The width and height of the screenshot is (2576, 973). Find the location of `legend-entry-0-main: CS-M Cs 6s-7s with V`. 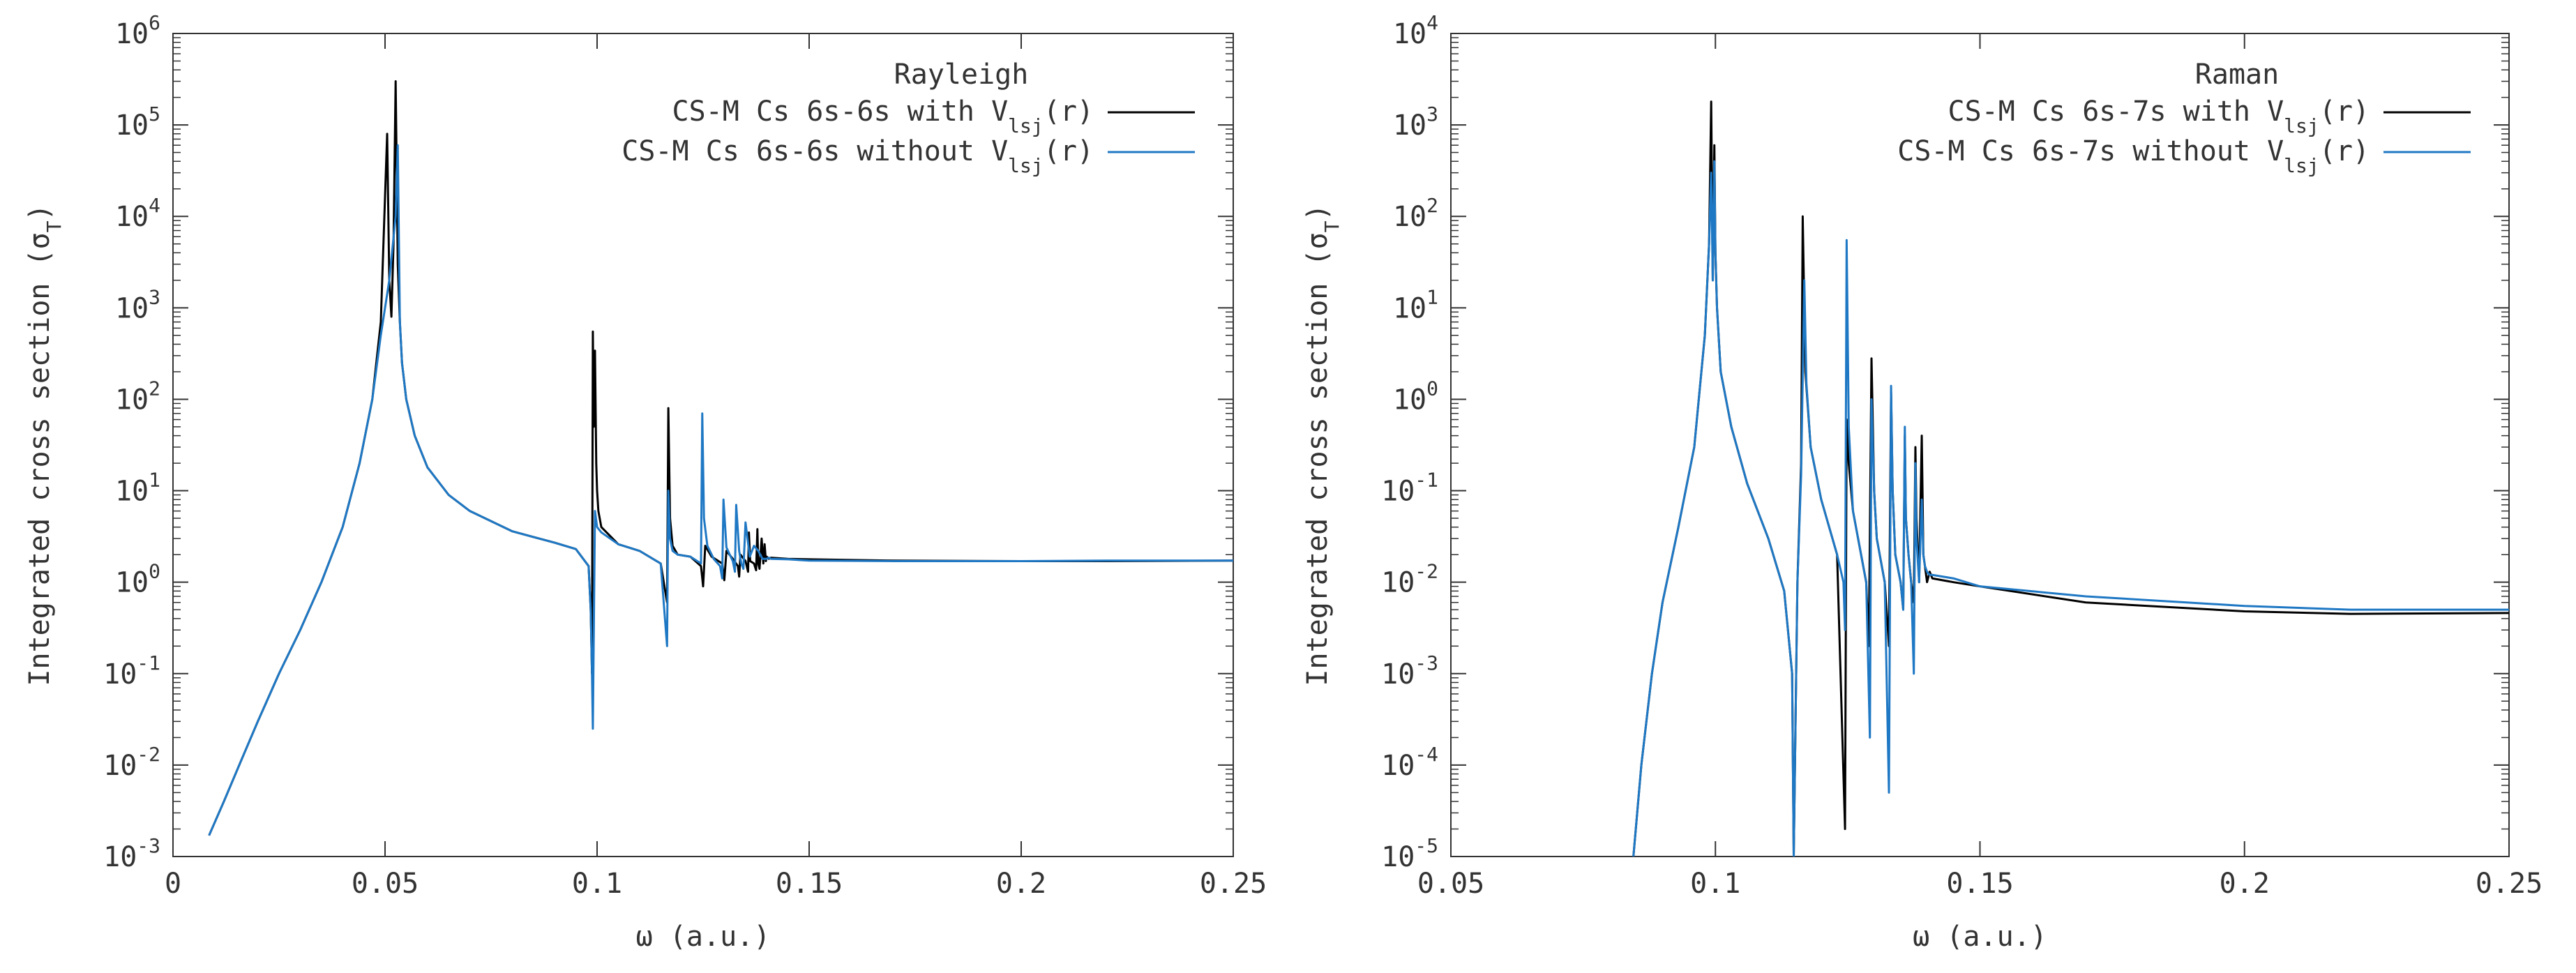

legend-entry-0-main: CS-M Cs 6s-7s with V is located at coordinates (2116, 112).